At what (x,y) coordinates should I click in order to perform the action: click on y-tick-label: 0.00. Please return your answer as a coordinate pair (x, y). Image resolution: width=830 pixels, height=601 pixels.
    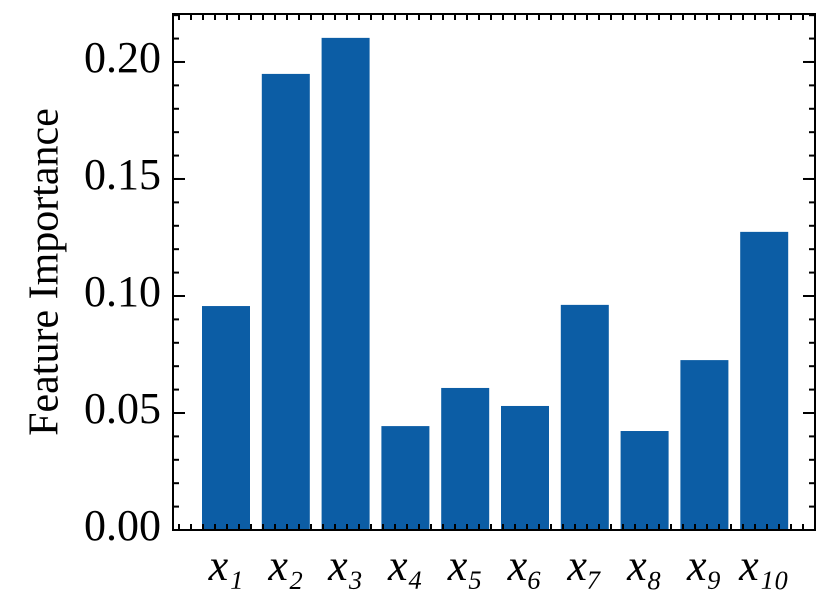
    Looking at the image, I should click on (122, 525).